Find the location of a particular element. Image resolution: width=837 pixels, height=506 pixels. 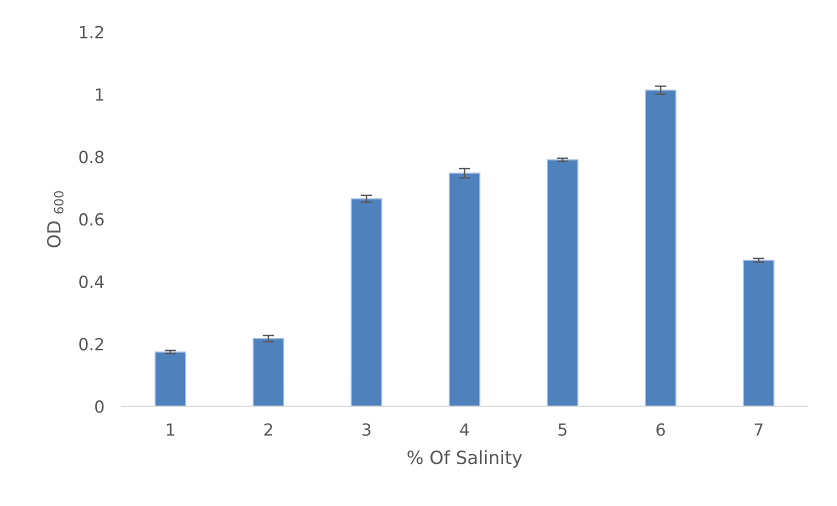

x-tick-label: 5 is located at coordinates (562, 430).